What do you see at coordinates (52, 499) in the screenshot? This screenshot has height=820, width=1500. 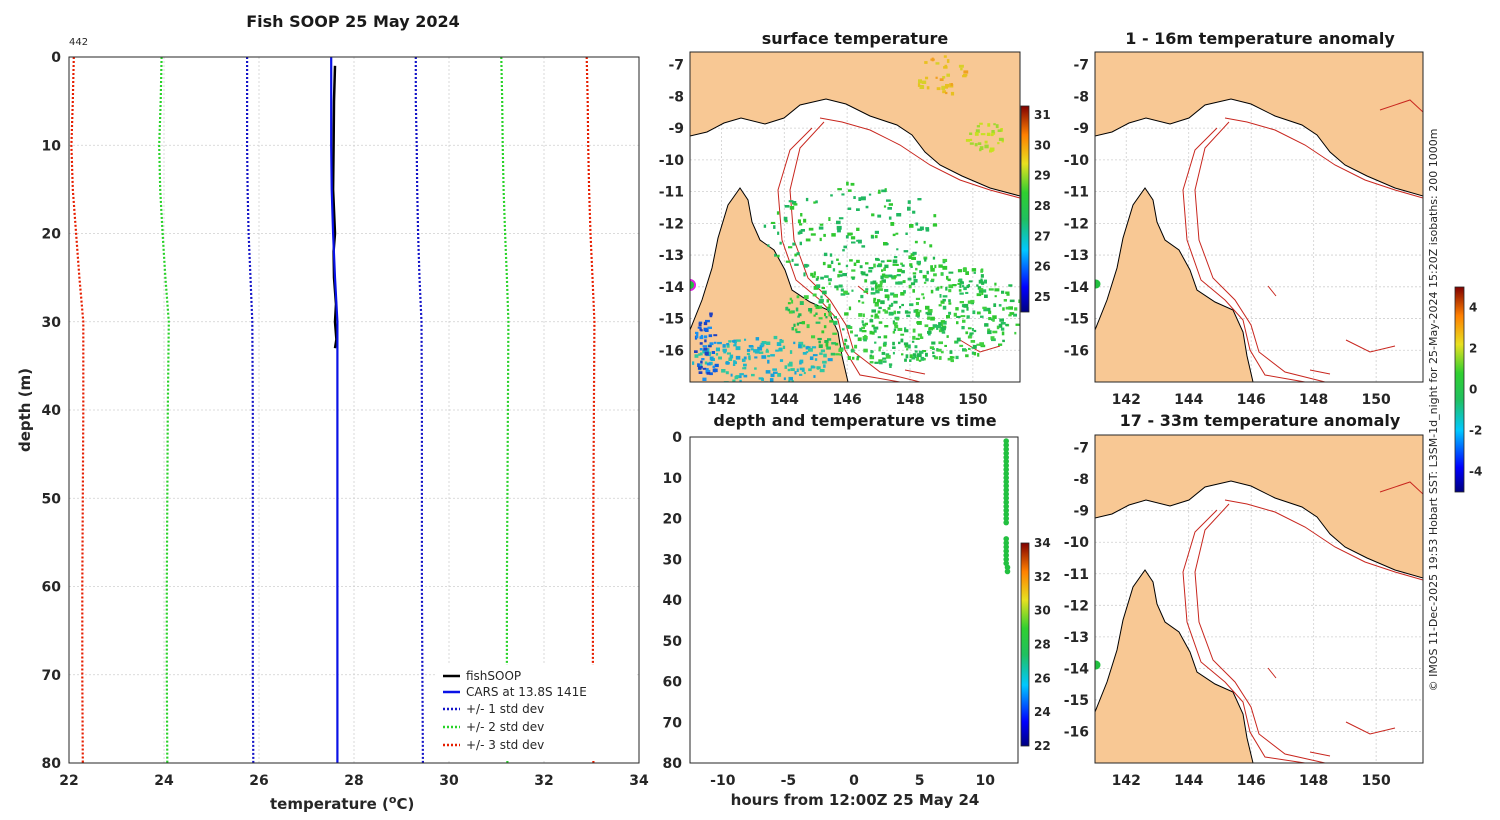 I see `y-tick-label: 50` at bounding box center [52, 499].